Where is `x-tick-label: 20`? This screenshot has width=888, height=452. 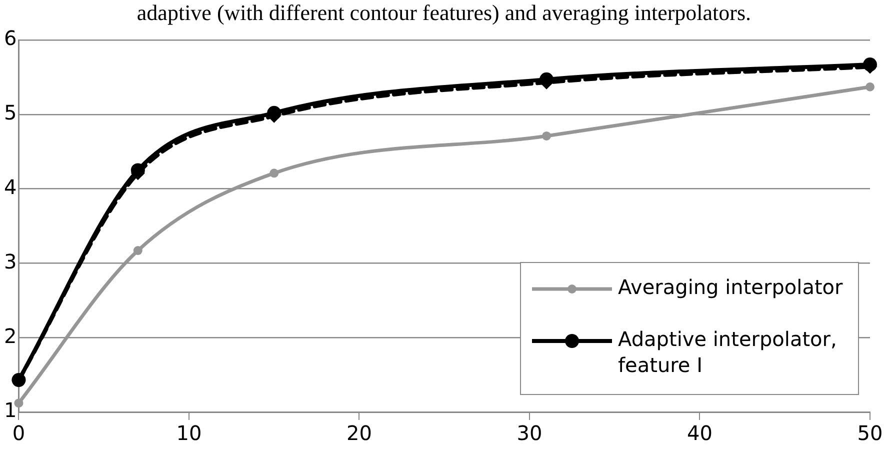 x-tick-label: 20 is located at coordinates (359, 433).